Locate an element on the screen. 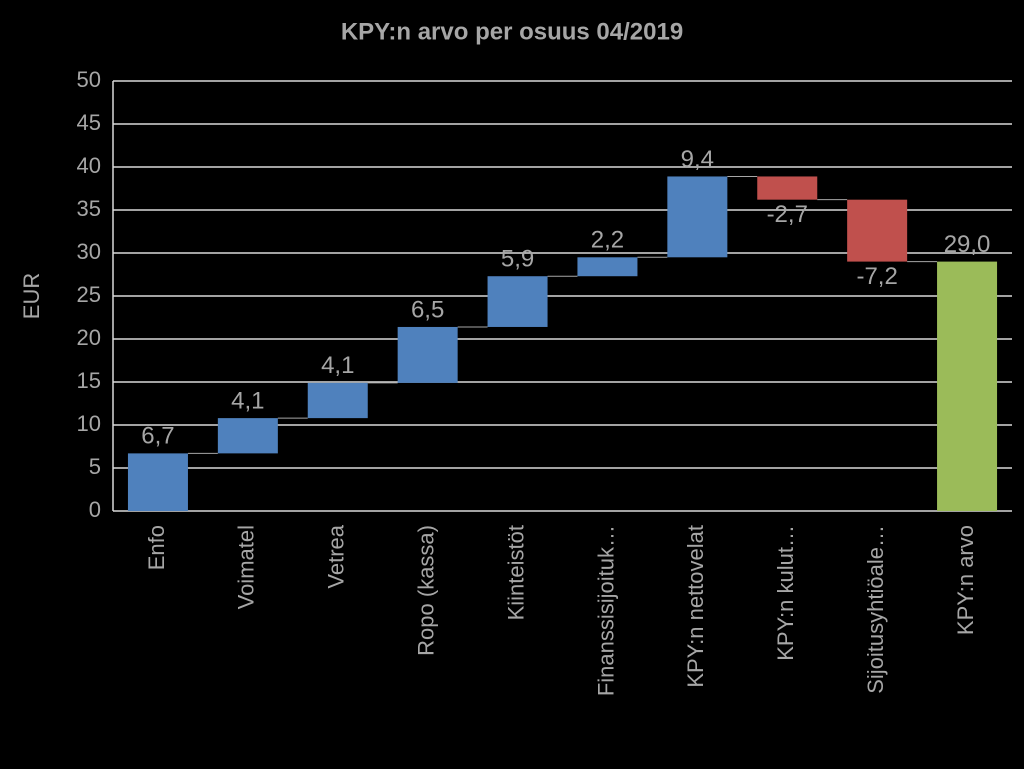 The height and width of the screenshot is (769, 1024). x-tick-label: KPY:n nettovelat is located at coordinates (695, 606).